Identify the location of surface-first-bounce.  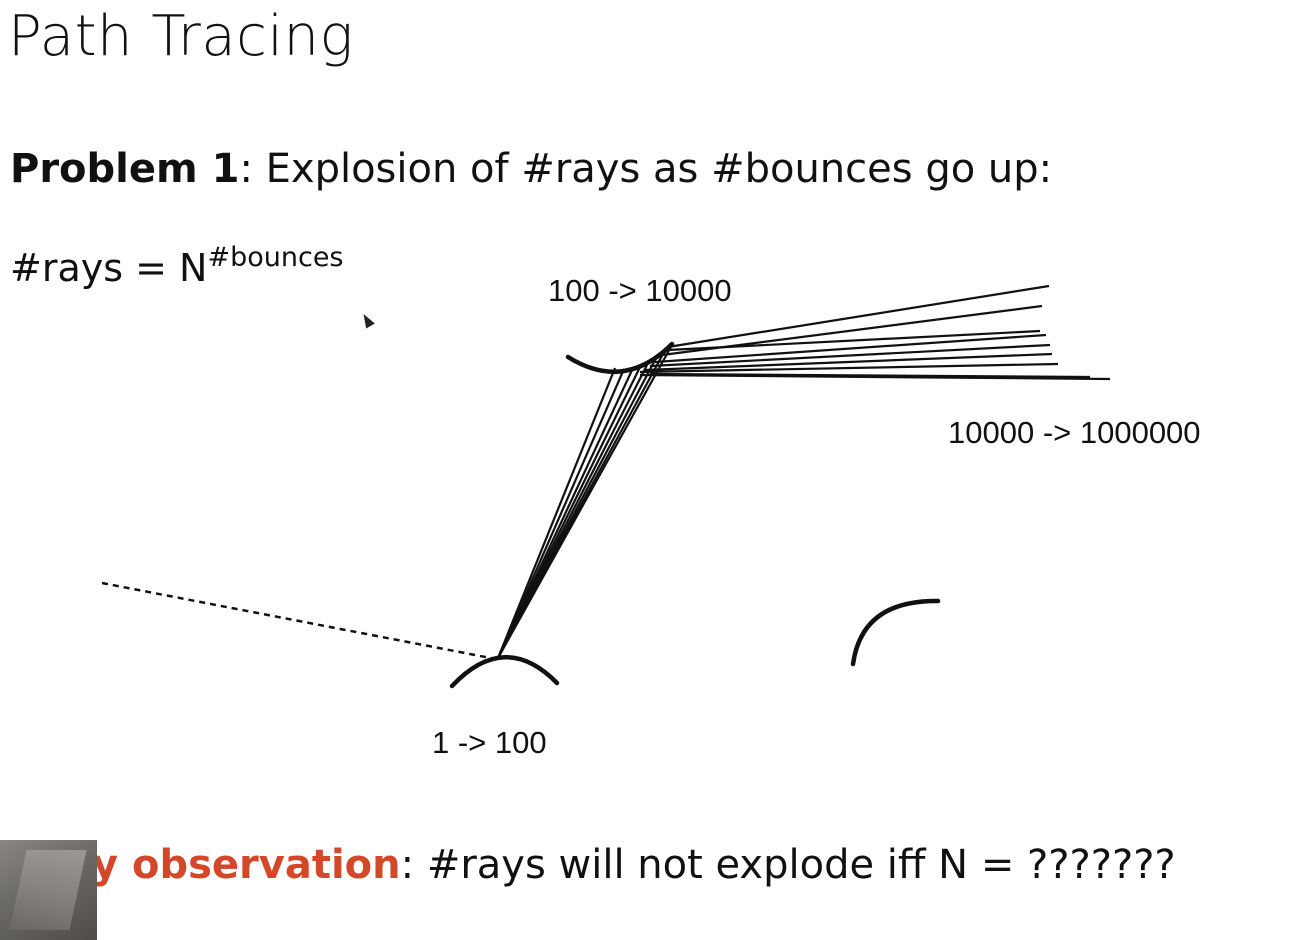
(504, 672).